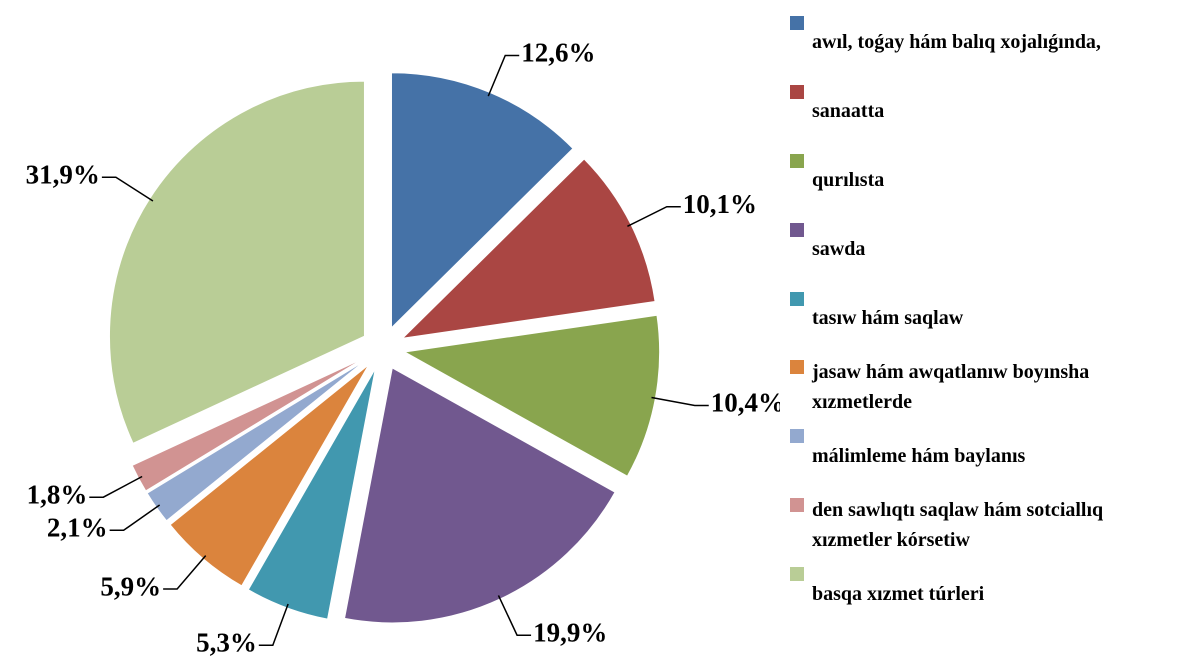 This screenshot has height=664, width=1184. Describe the element at coordinates (848, 111) in the screenshot. I see `legend-label: sanaatta` at that location.